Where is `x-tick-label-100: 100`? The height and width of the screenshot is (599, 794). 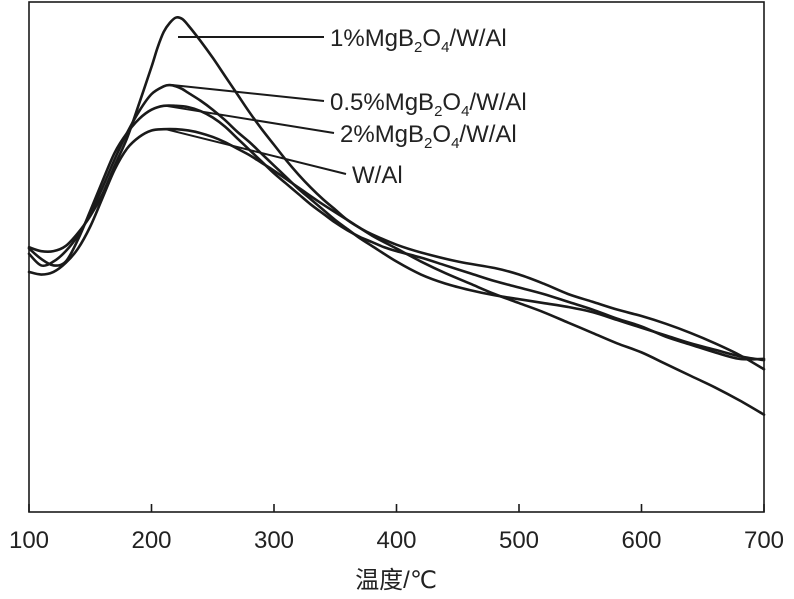 x-tick-label-100: 100 is located at coordinates (29, 540).